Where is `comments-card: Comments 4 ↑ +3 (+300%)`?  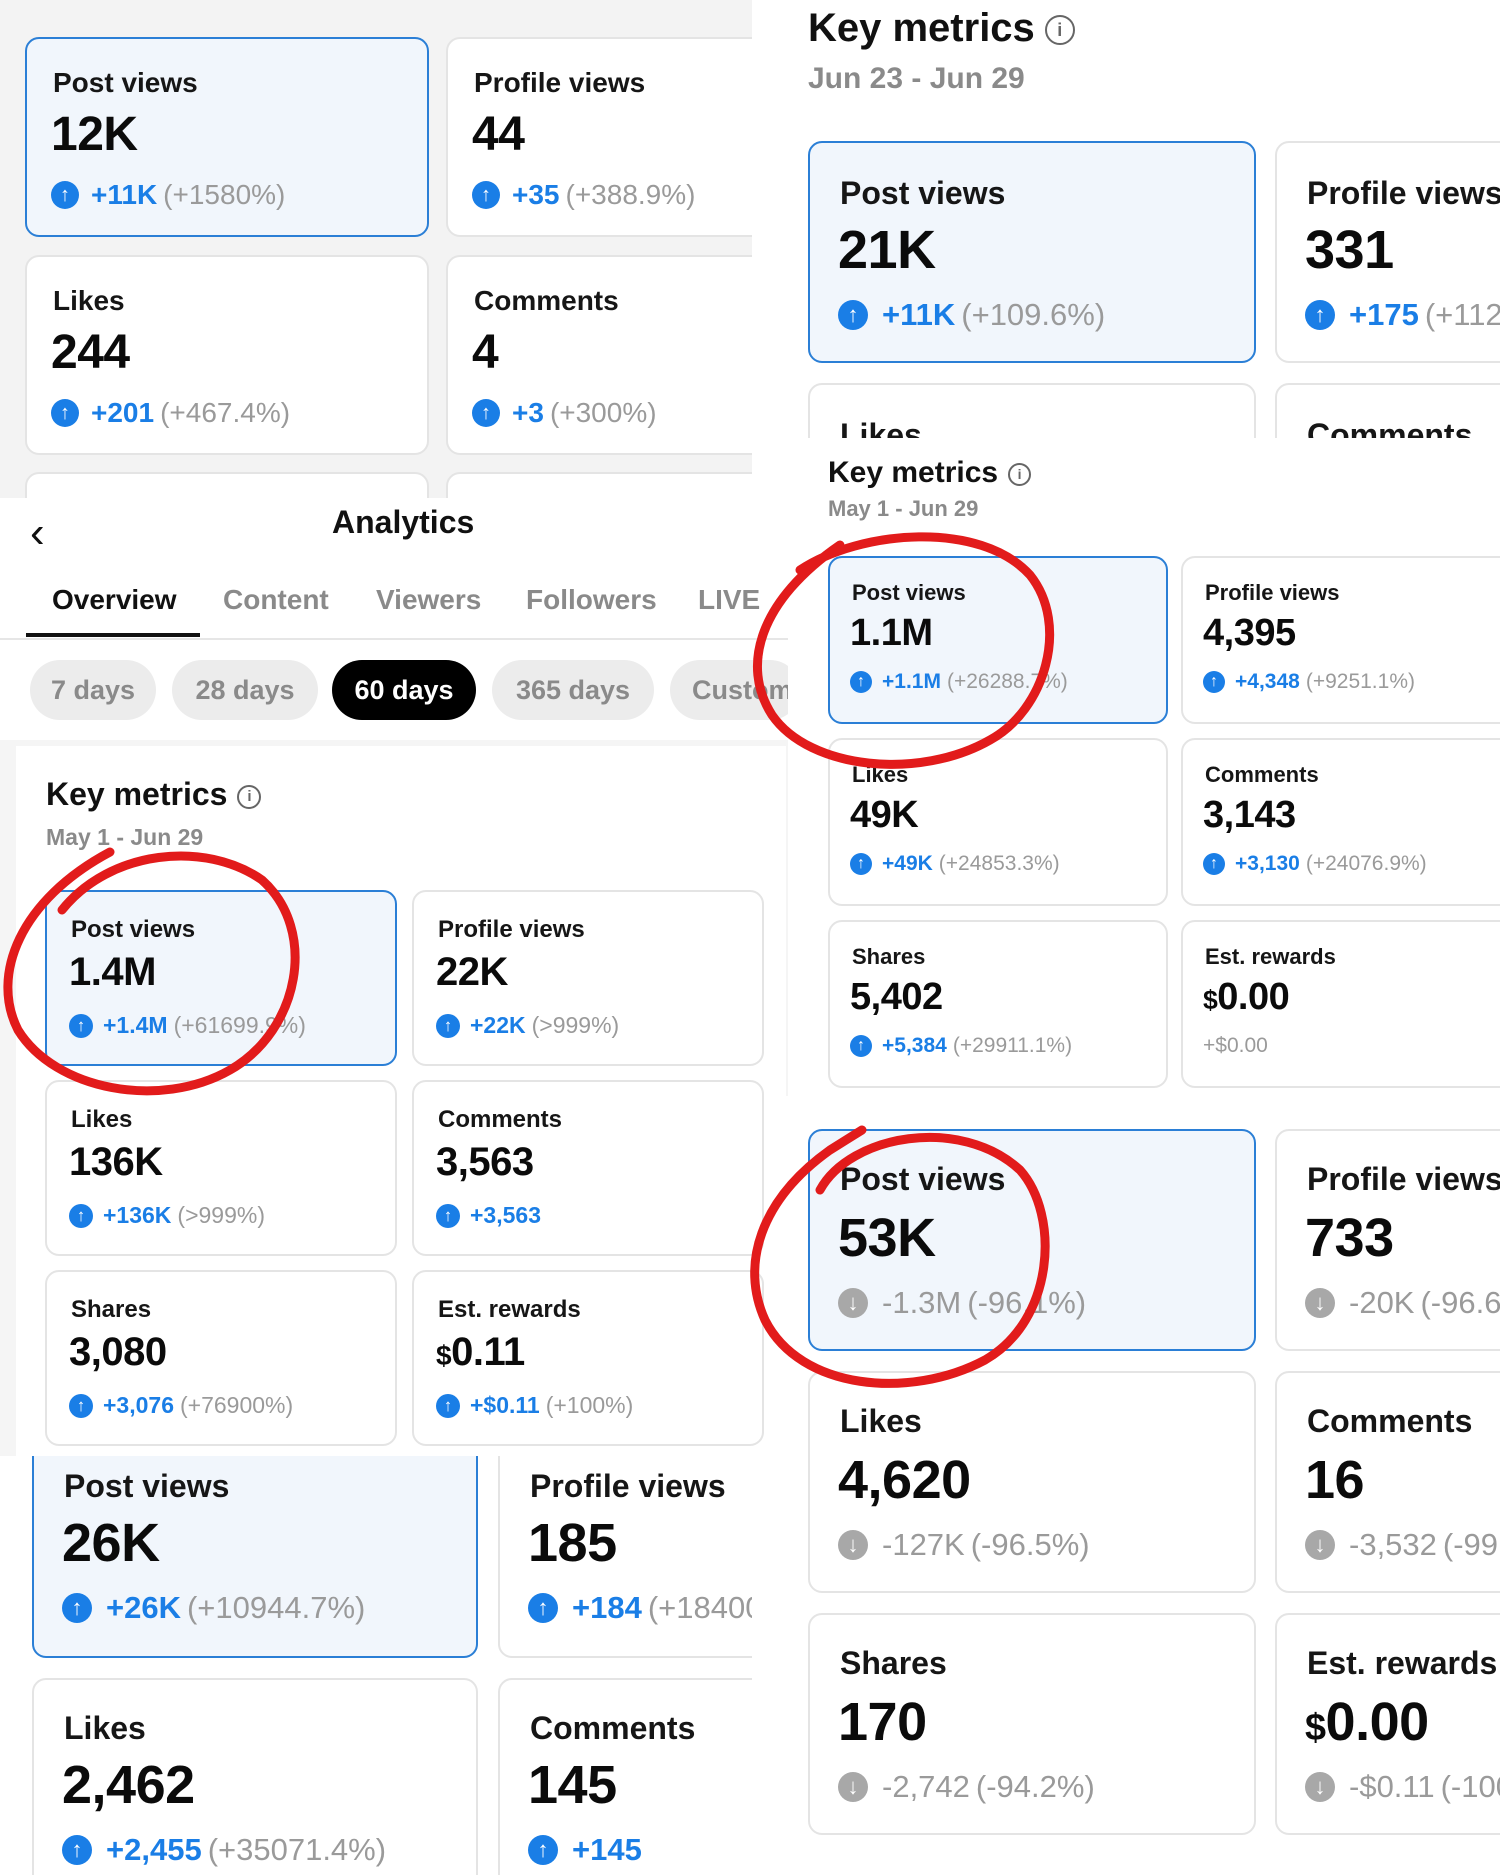
comments-card: Comments 4 ↑ +3 (+300%) is located at coordinates (599, 355).